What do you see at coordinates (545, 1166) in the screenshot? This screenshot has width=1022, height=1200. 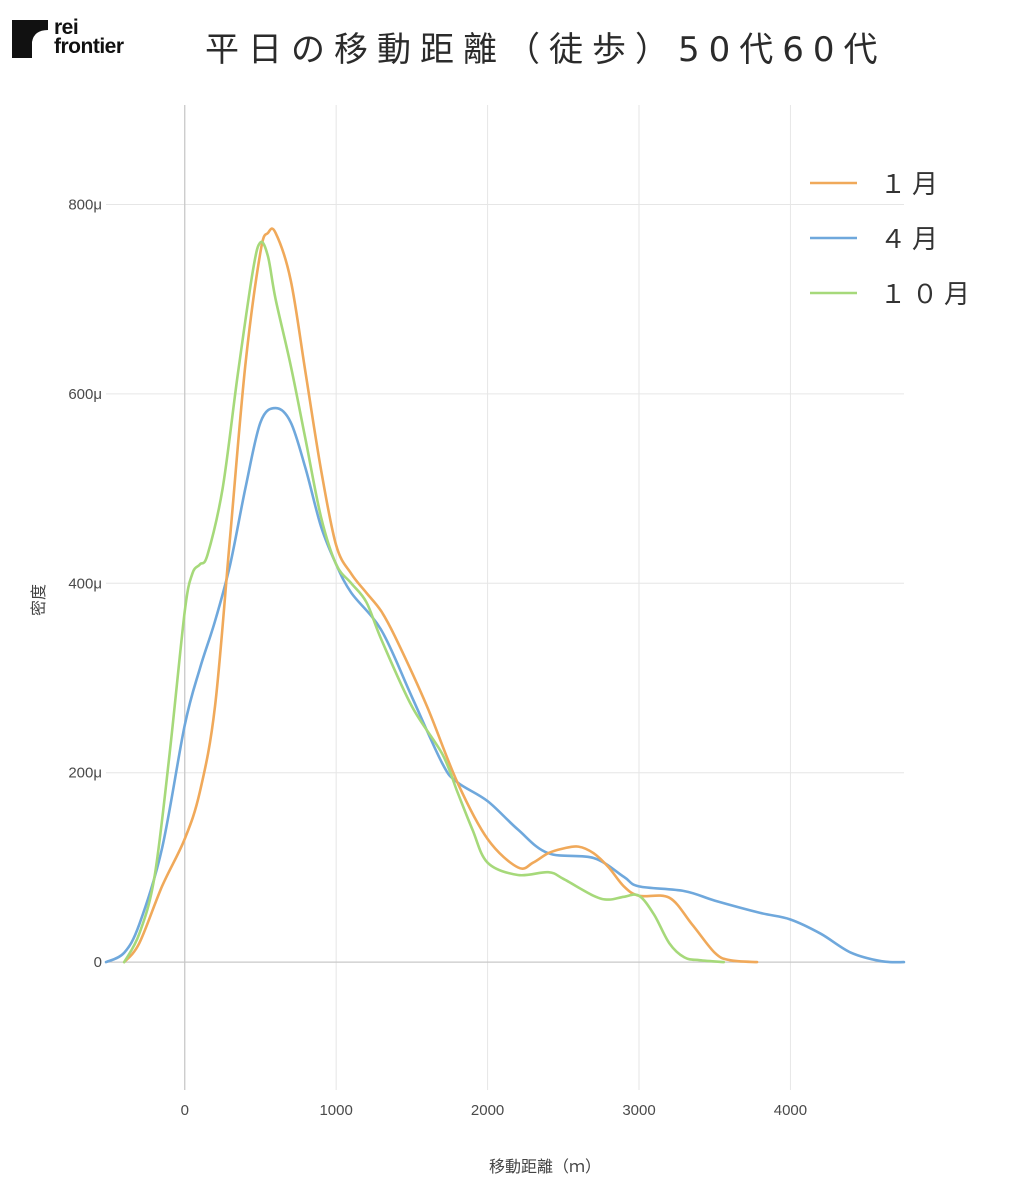 I see `x-axis-label: 移動距離（ｍ）` at bounding box center [545, 1166].